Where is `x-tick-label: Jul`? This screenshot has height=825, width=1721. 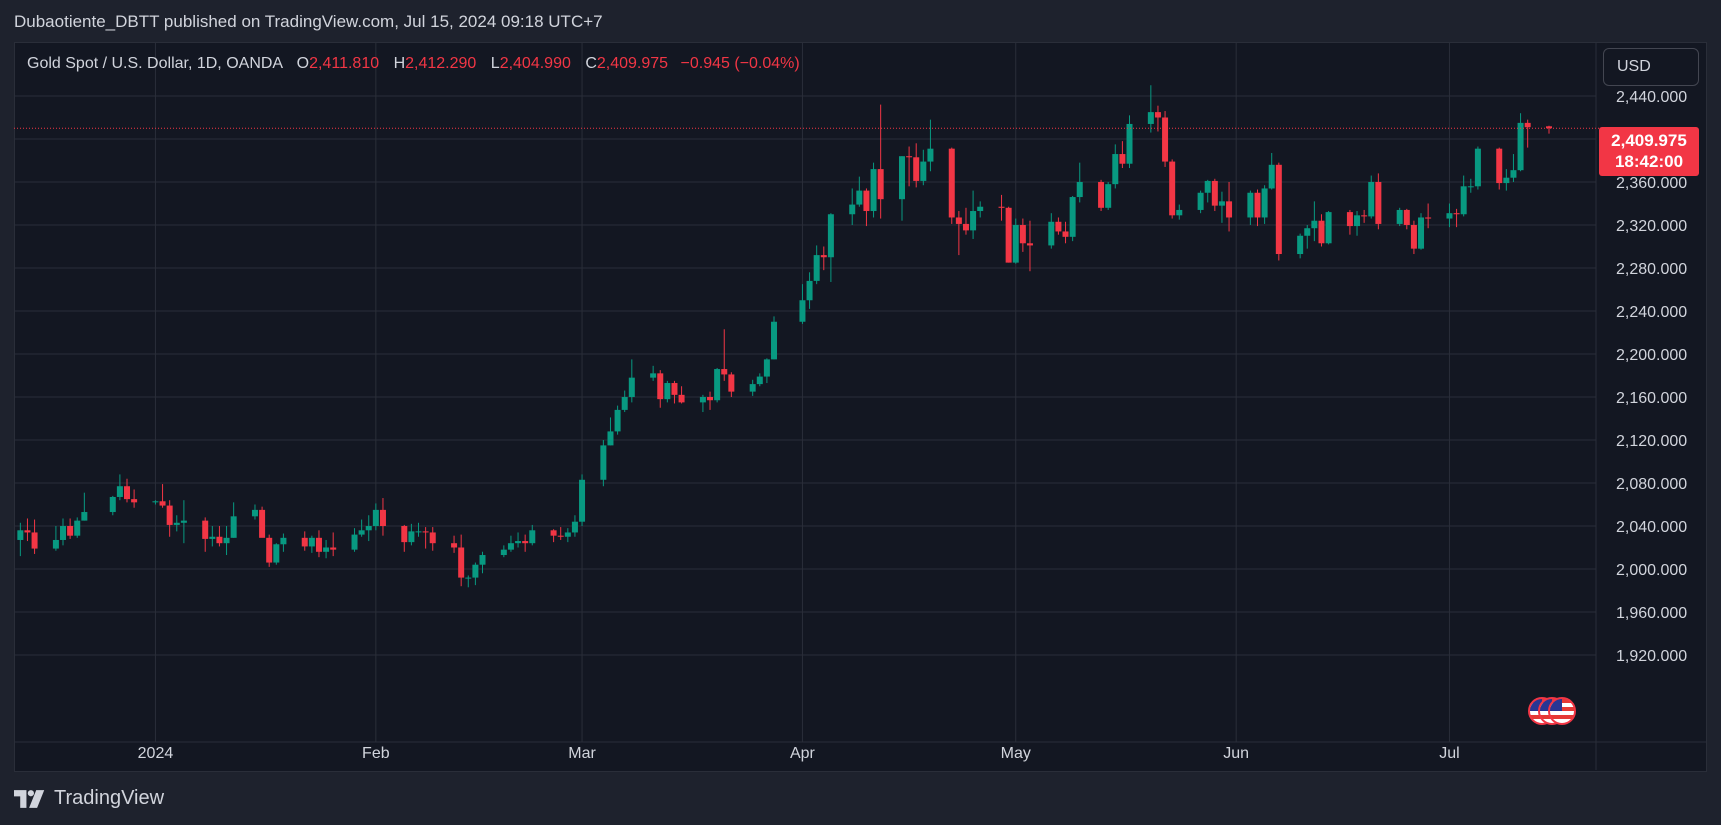 x-tick-label: Jul is located at coordinates (1449, 753).